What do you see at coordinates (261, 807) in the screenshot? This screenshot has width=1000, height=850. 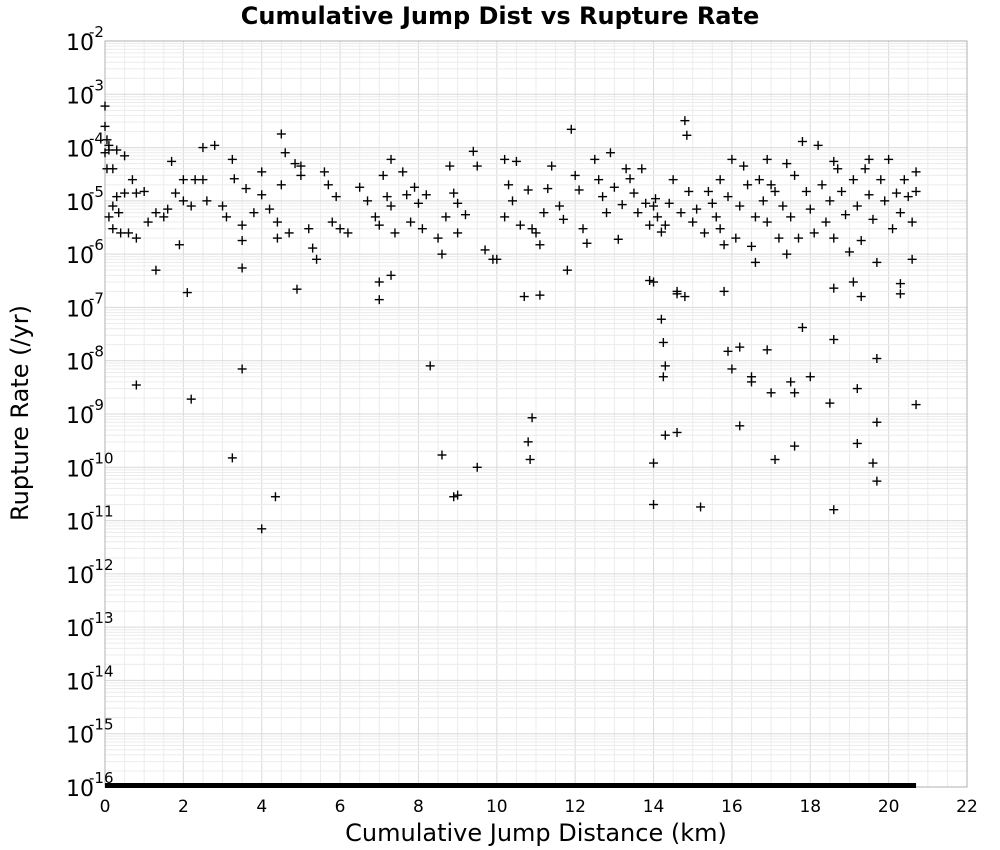 I see `x-tick-label: 4` at bounding box center [261, 807].